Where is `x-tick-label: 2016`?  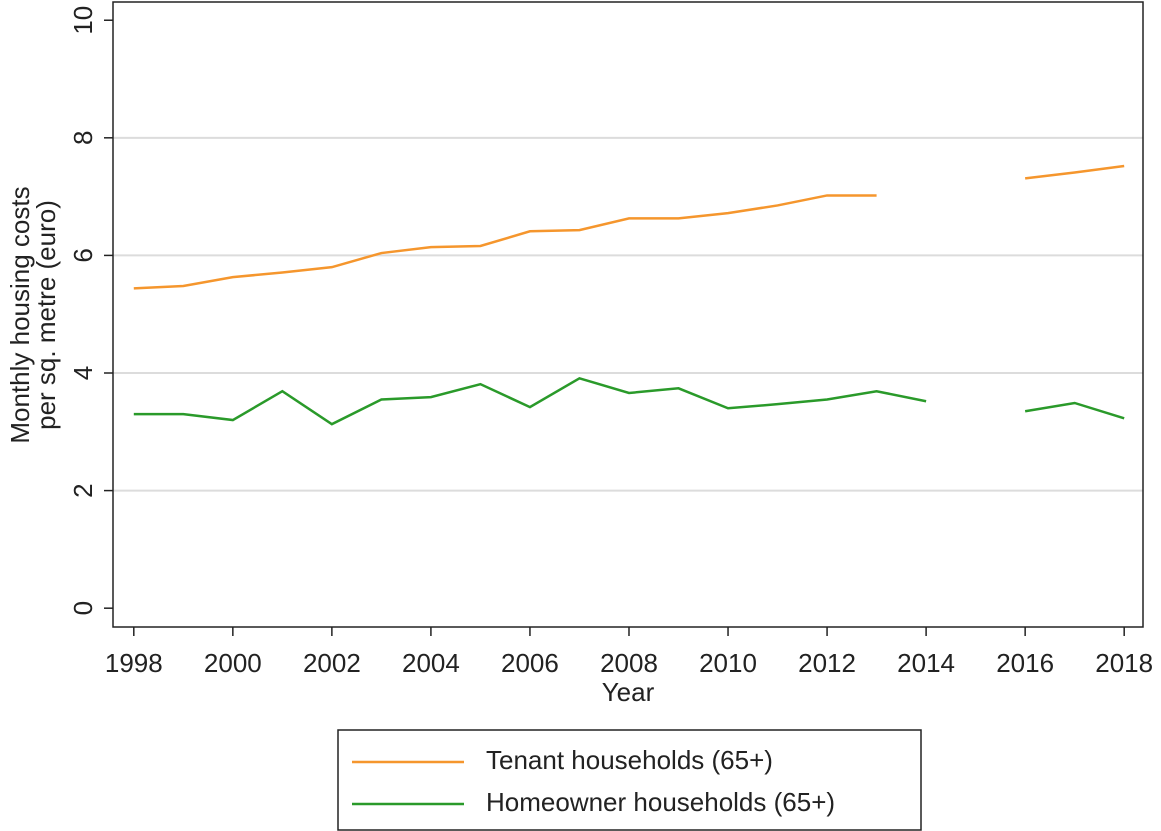 x-tick-label: 2016 is located at coordinates (1025, 663).